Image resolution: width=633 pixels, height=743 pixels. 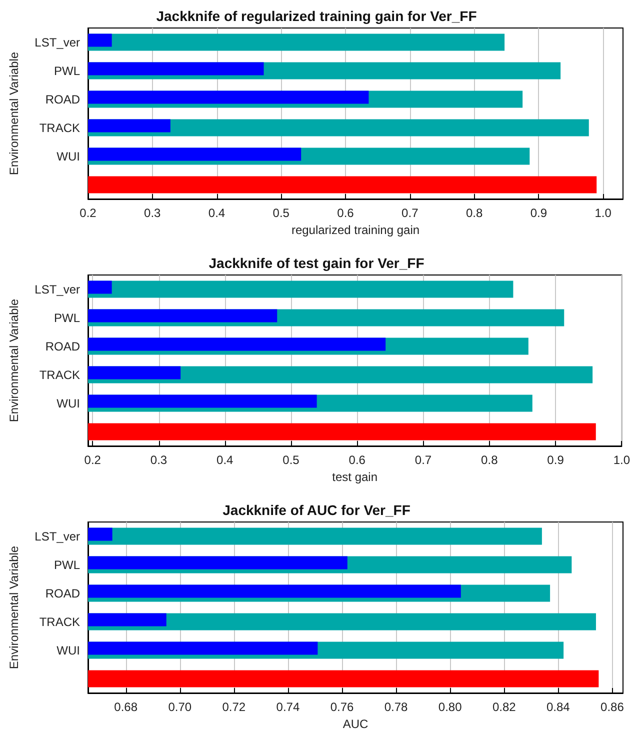 What do you see at coordinates (316, 263) in the screenshot?
I see `chart-title: Jackknife of test gain for Ver_FF` at bounding box center [316, 263].